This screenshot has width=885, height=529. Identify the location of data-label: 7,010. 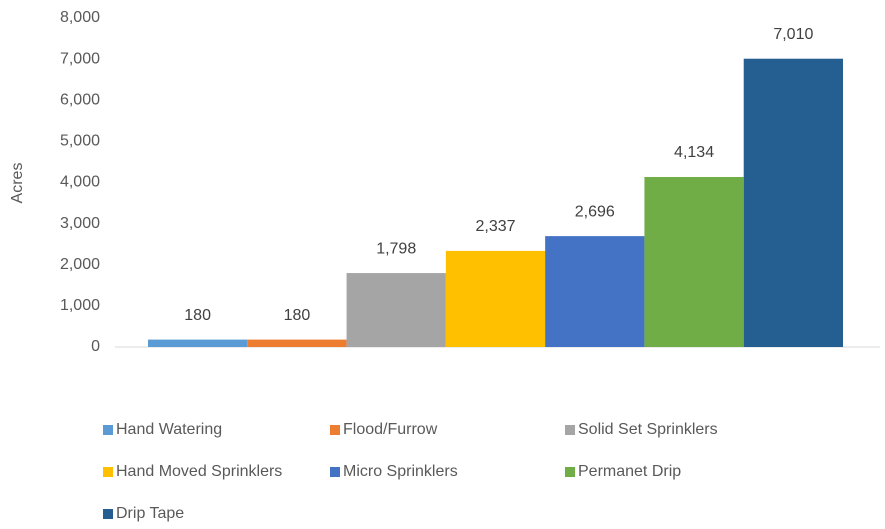
(793, 34).